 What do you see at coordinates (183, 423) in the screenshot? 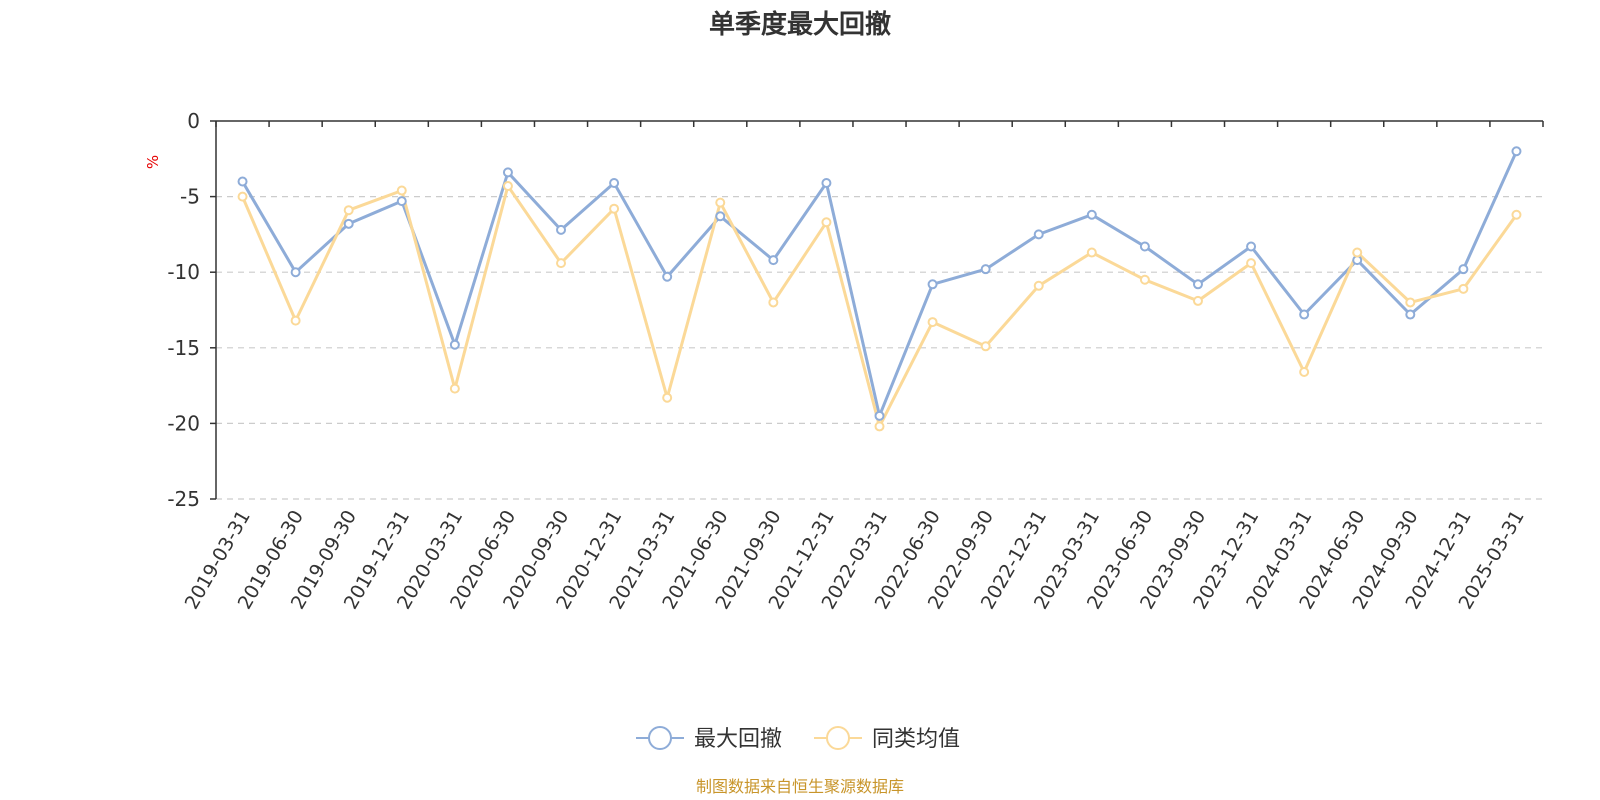
I see `y-tick-label: -20` at bounding box center [183, 423].